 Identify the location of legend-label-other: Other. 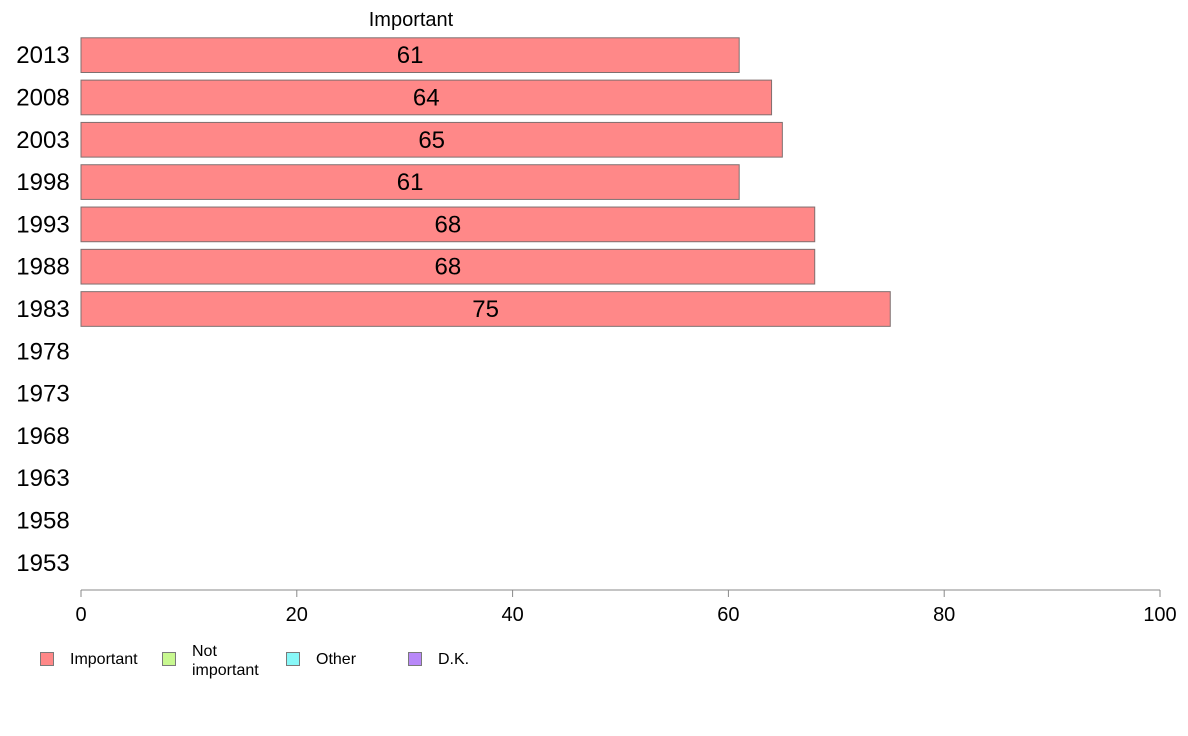
(336, 659).